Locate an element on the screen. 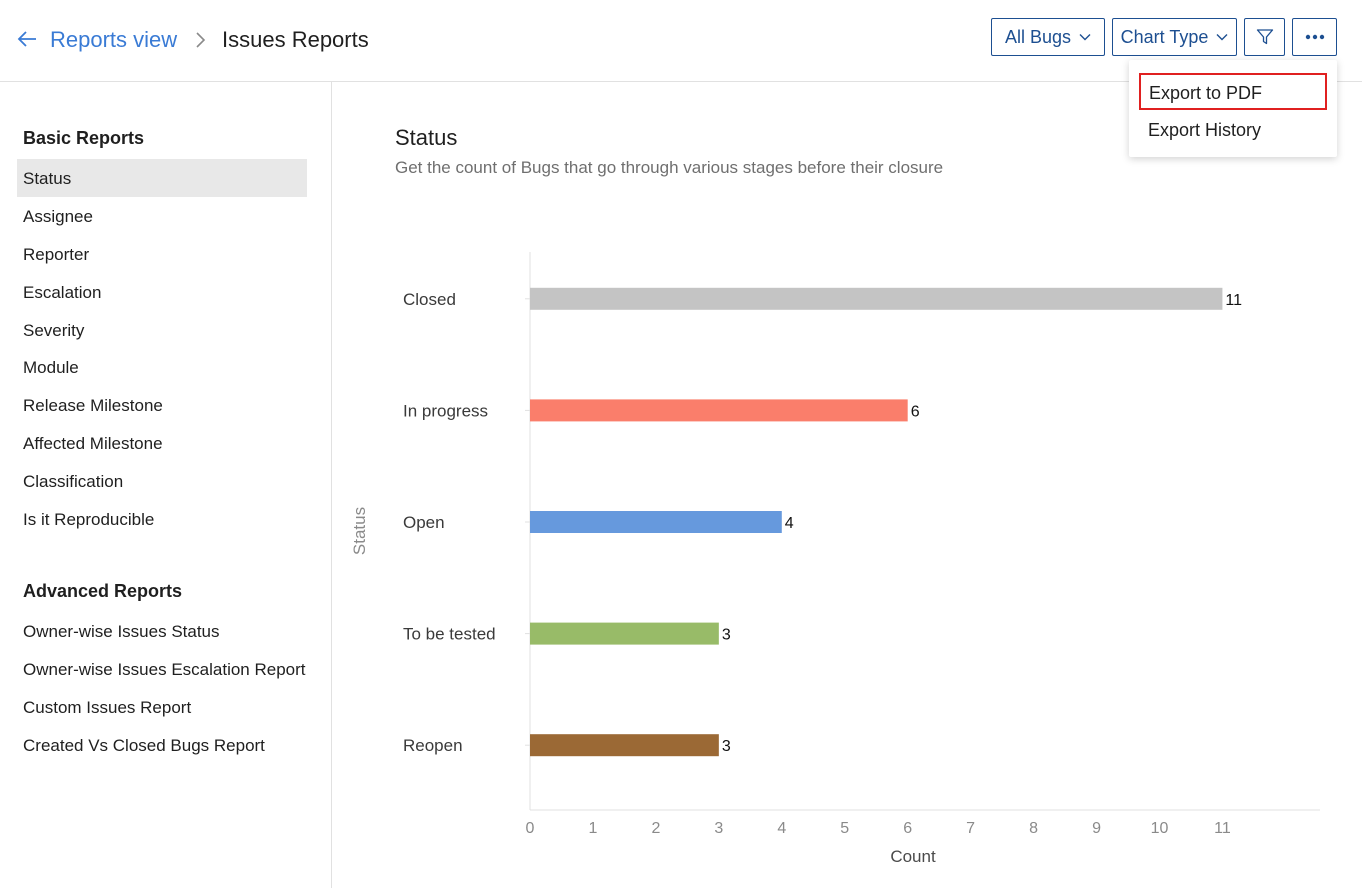 The width and height of the screenshot is (1362, 888). sidebar-item-module: Module is located at coordinates (51, 367).